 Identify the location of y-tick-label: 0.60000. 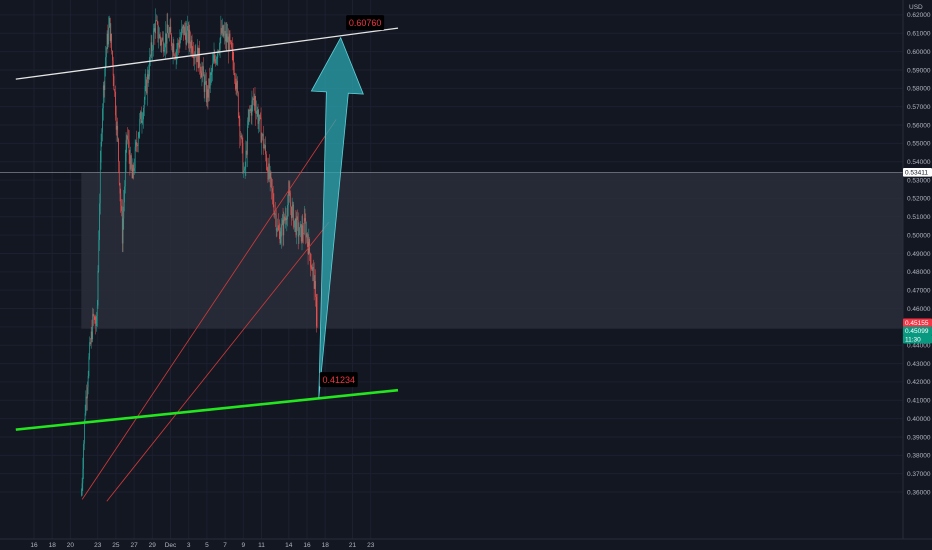
(919, 52).